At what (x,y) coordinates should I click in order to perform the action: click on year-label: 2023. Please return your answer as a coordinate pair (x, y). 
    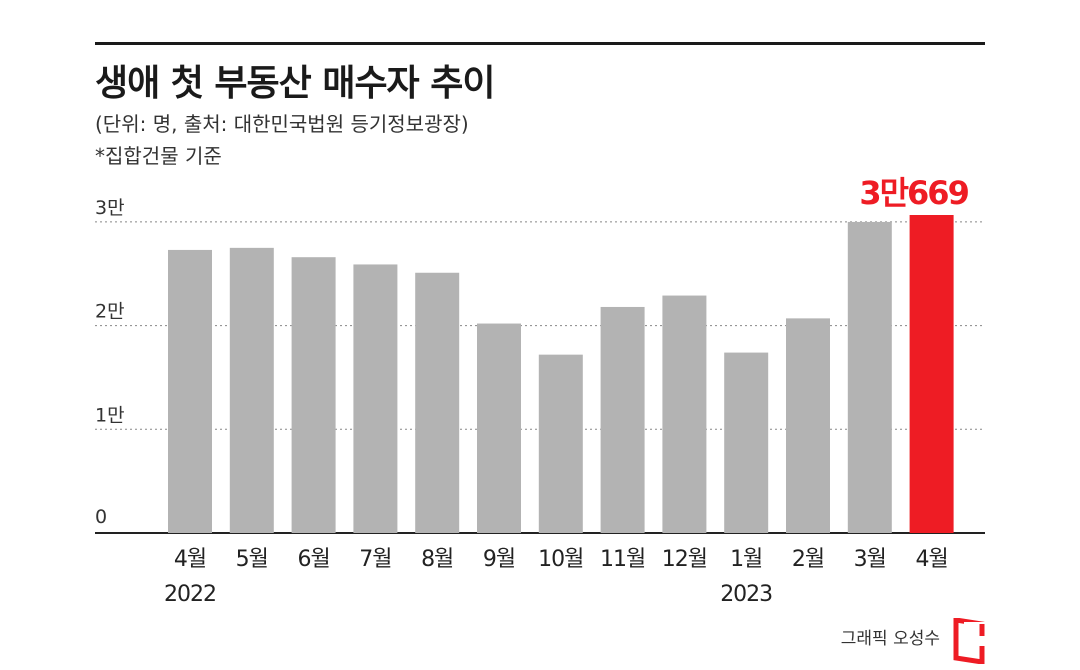
    Looking at the image, I should click on (746, 594).